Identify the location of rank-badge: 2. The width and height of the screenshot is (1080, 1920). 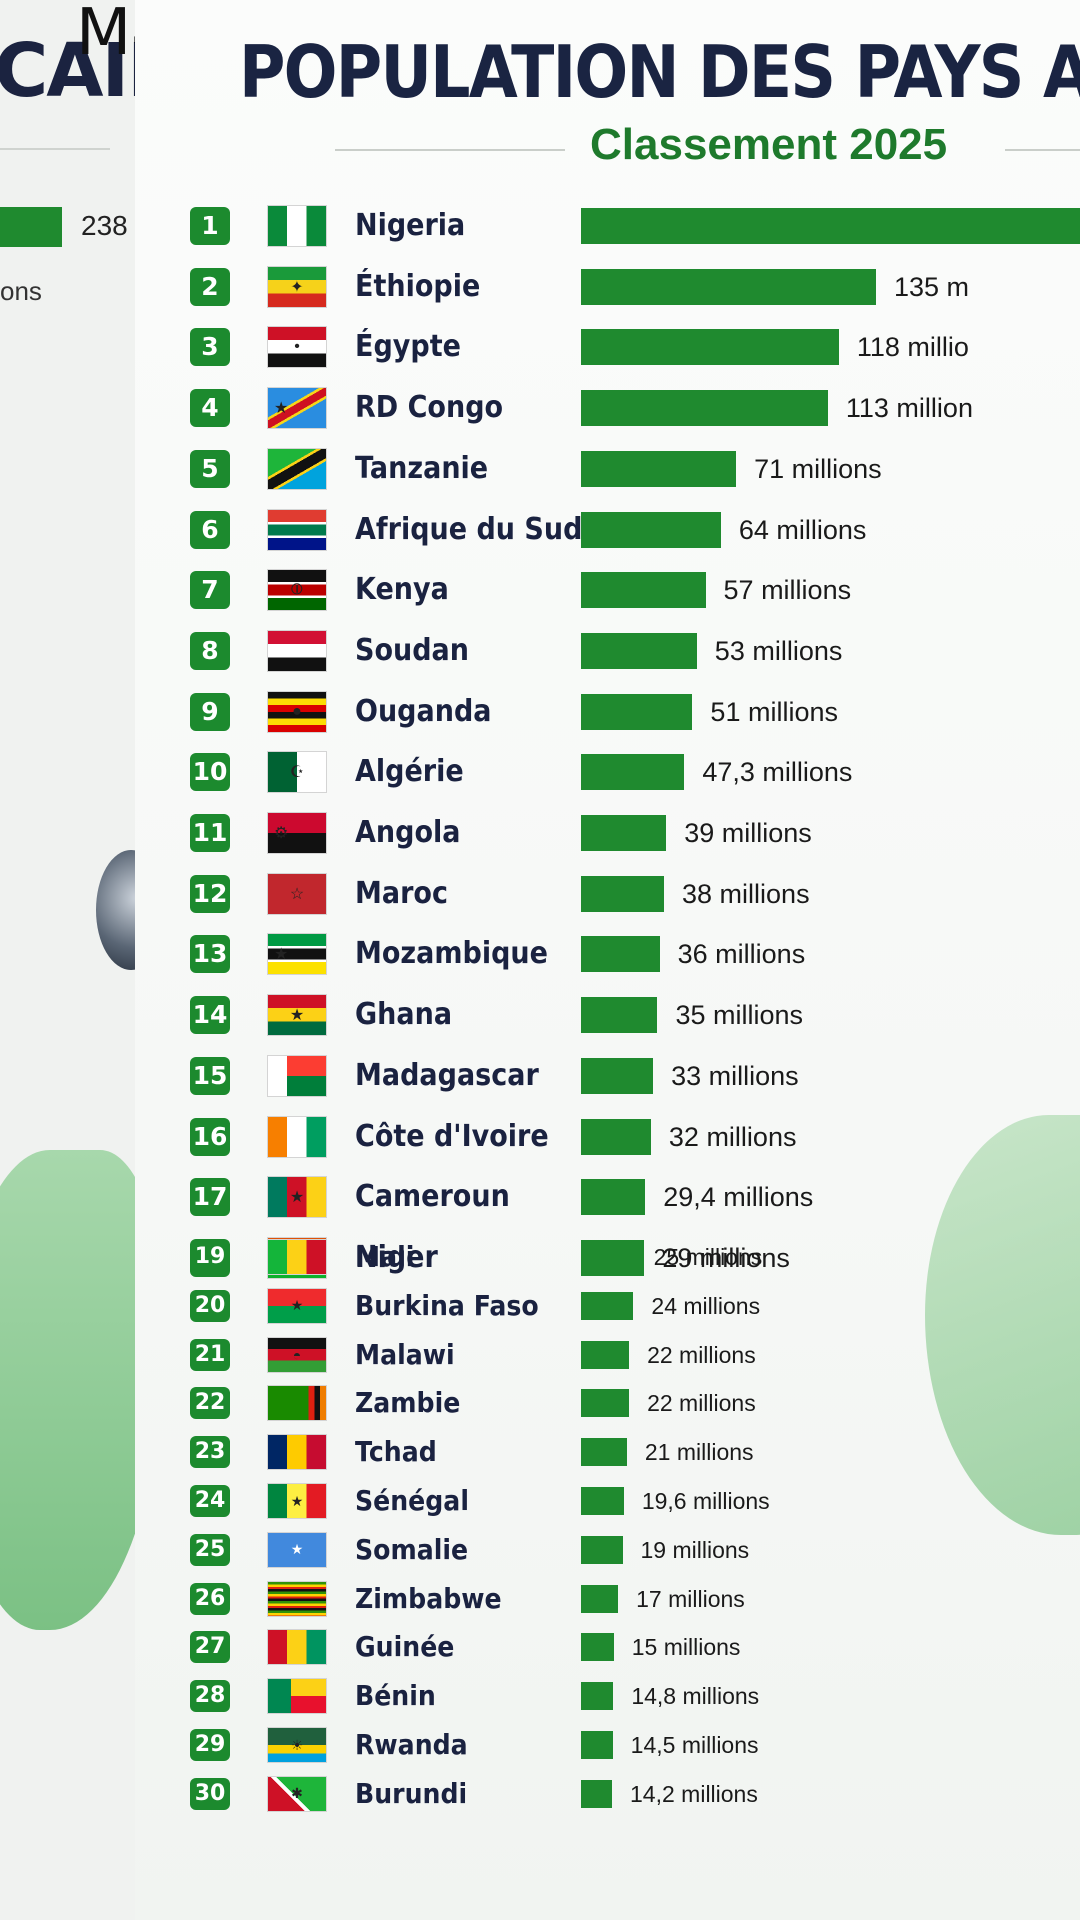
(210, 286).